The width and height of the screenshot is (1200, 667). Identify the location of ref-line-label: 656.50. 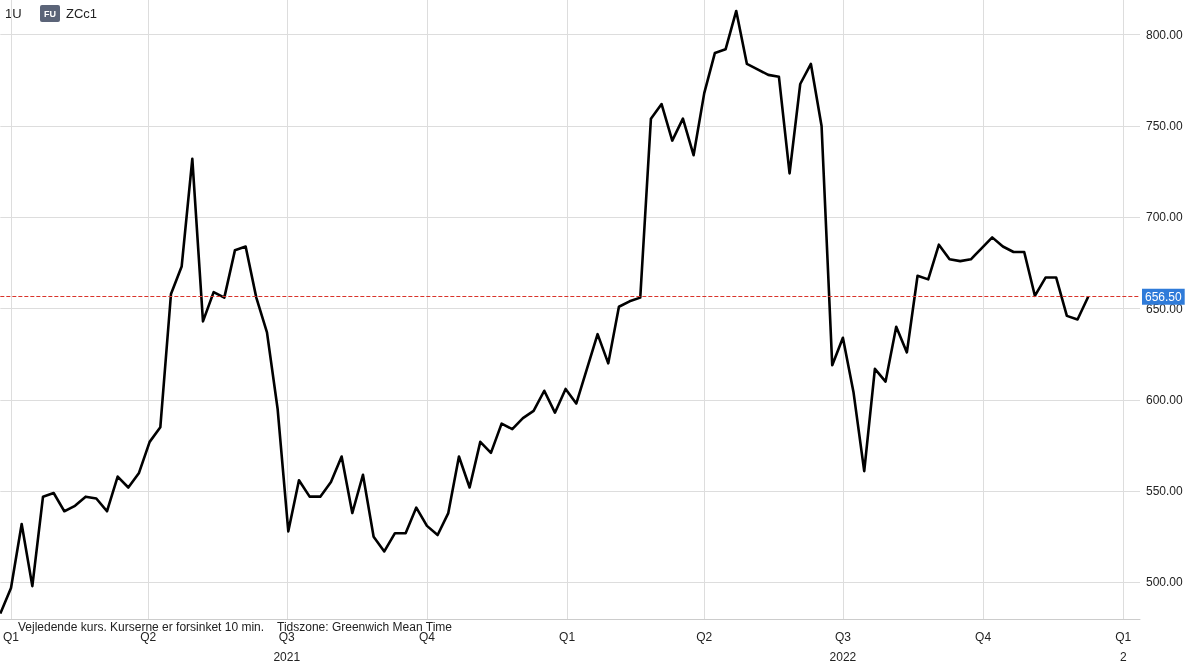
(1164, 296).